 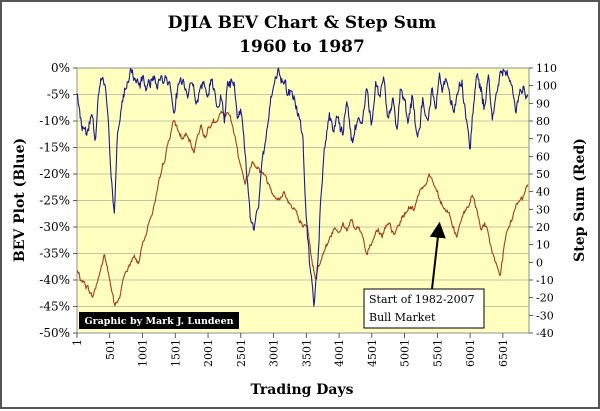 What do you see at coordinates (543, 209) in the screenshot?
I see `y-right-tick-label: 30` at bounding box center [543, 209].